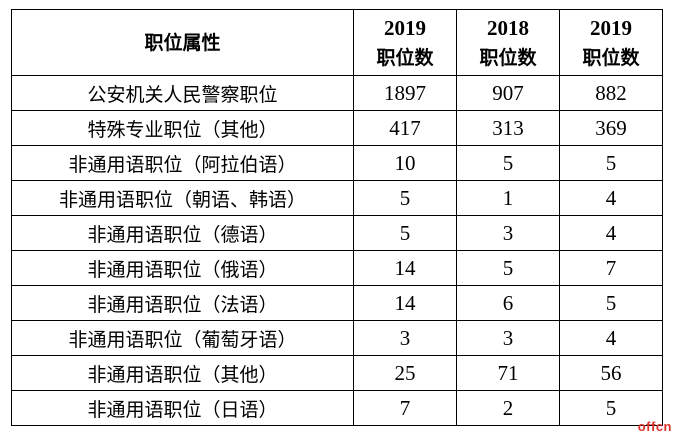 Image resolution: width=678 pixels, height=435 pixels. Describe the element at coordinates (611, 42) in the screenshot. I see `header-col-3: 2019 职位数` at that location.